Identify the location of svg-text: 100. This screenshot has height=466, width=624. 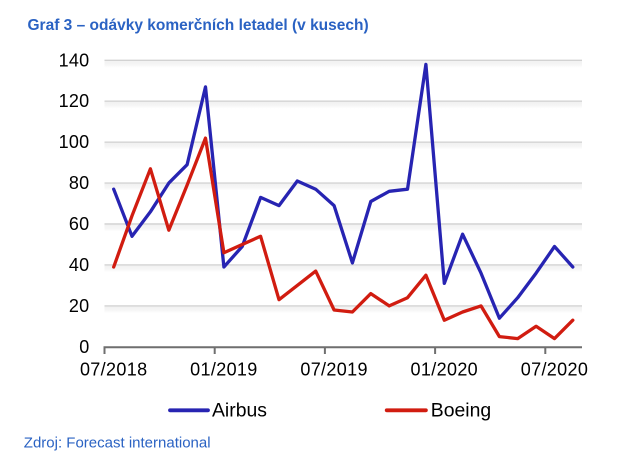
(74, 142).